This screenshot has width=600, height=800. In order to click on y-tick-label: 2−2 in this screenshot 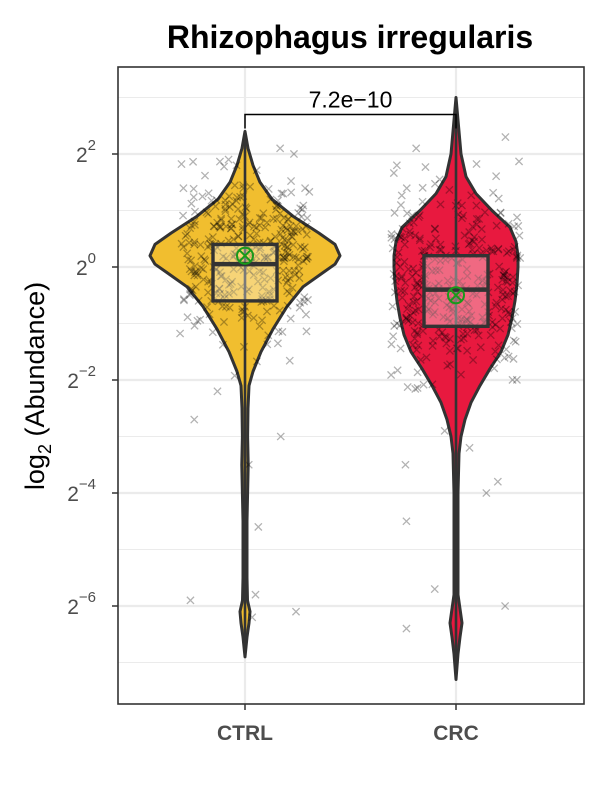, I will do `click(81, 378)`.